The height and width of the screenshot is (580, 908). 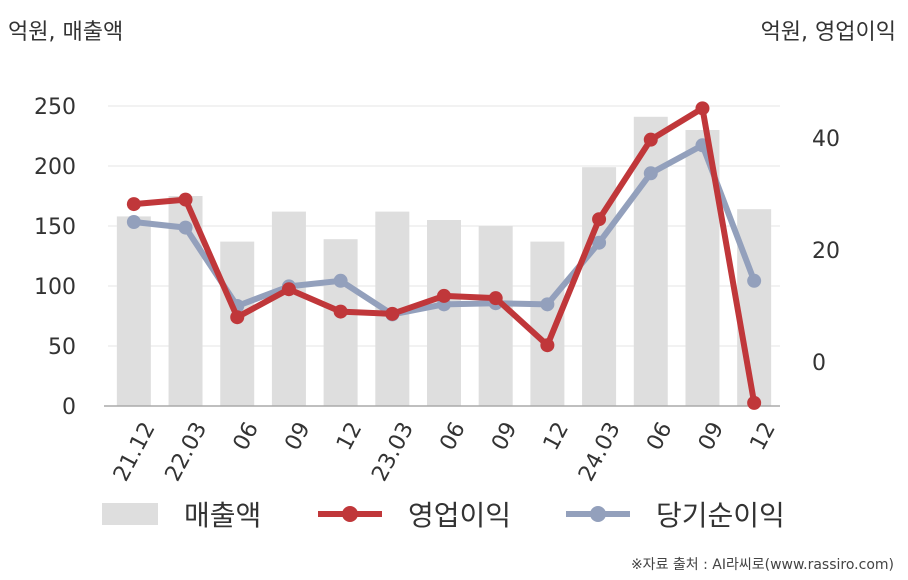 What do you see at coordinates (720, 515) in the screenshot?
I see `legend-label-net-profit: 당기순이익` at bounding box center [720, 515].